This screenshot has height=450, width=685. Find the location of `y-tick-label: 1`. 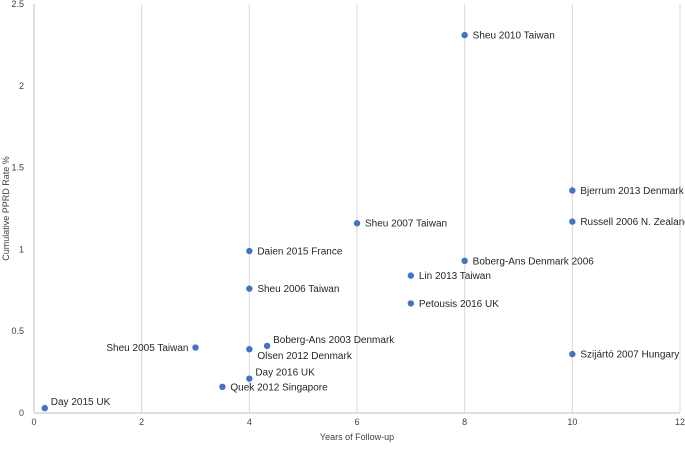

y-tick-label: 1 is located at coordinates (21, 249).